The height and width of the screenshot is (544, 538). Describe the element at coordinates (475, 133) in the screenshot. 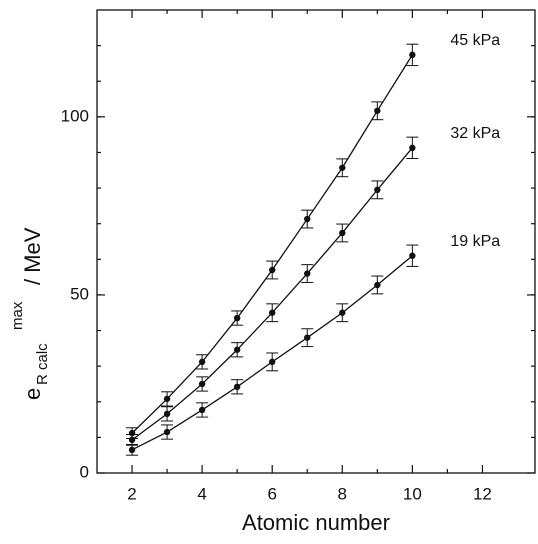

I see `series-label: 32 kPa` at that location.